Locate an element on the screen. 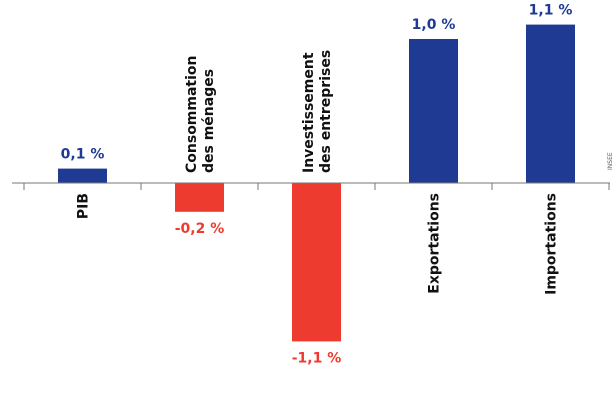  category-label-line: Importations is located at coordinates (552, 244).